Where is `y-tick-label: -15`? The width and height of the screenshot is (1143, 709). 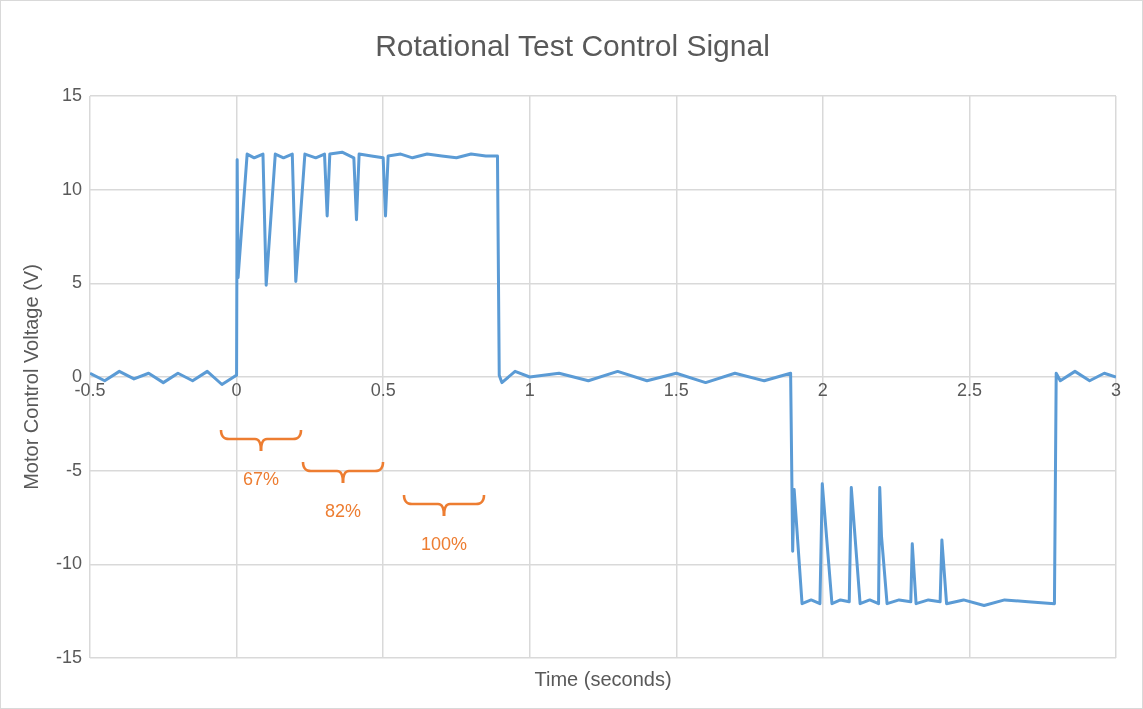
y-tick-label: -15 is located at coordinates (69, 656).